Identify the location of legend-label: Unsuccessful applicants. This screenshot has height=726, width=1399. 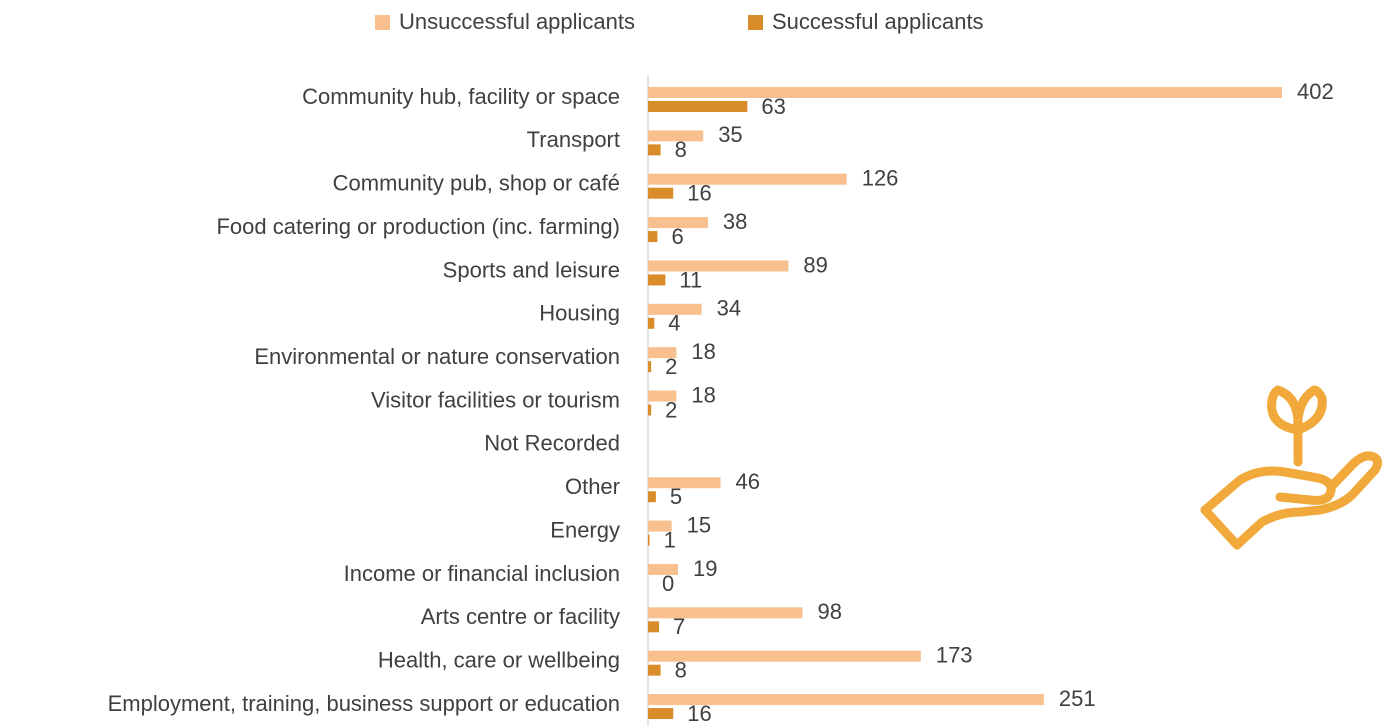
(517, 21).